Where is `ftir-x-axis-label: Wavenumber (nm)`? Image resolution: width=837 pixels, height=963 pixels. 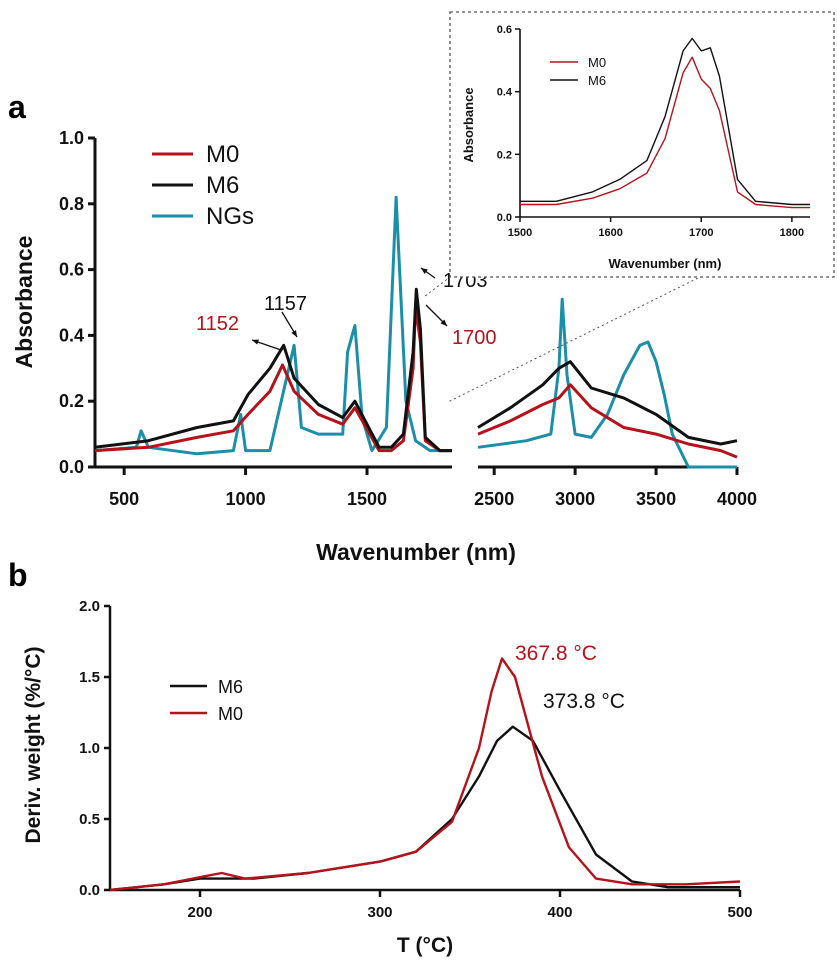
ftir-x-axis-label: Wavenumber (nm) is located at coordinates (416, 552).